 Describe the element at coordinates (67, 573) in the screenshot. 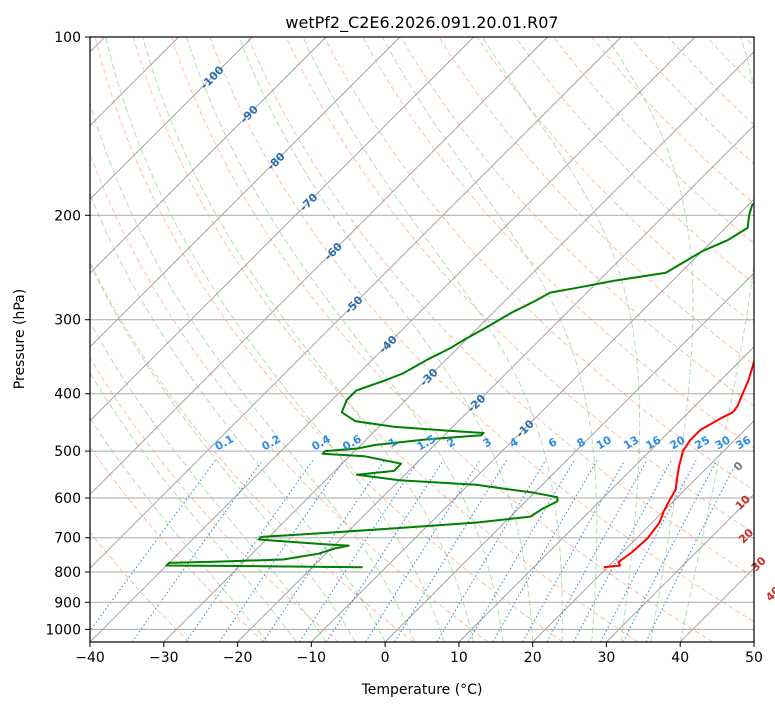

I see `y-tick-label: 800` at that location.